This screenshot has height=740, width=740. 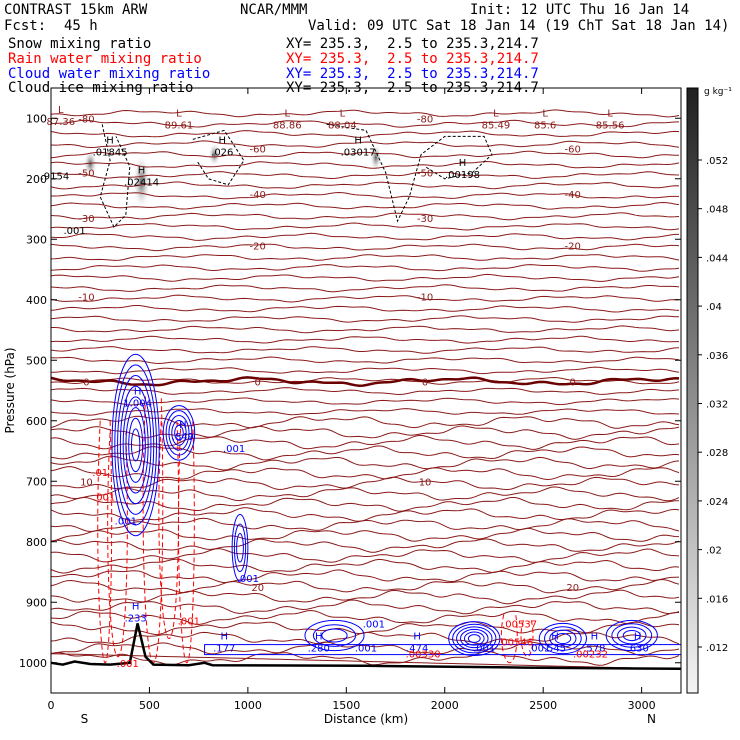 I want to click on colorbar-tick-label: .052, so click(x=717, y=161).